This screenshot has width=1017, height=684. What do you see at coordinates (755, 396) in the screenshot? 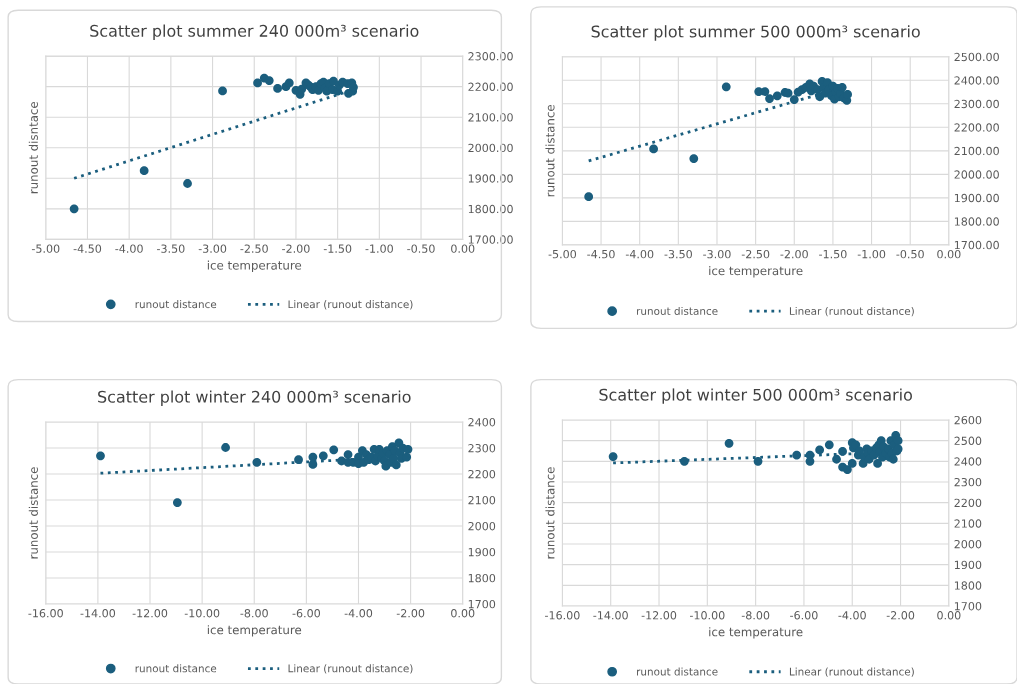
I see `chart-title: Scatter plot winter 500 000m³ scenario` at bounding box center [755, 396].